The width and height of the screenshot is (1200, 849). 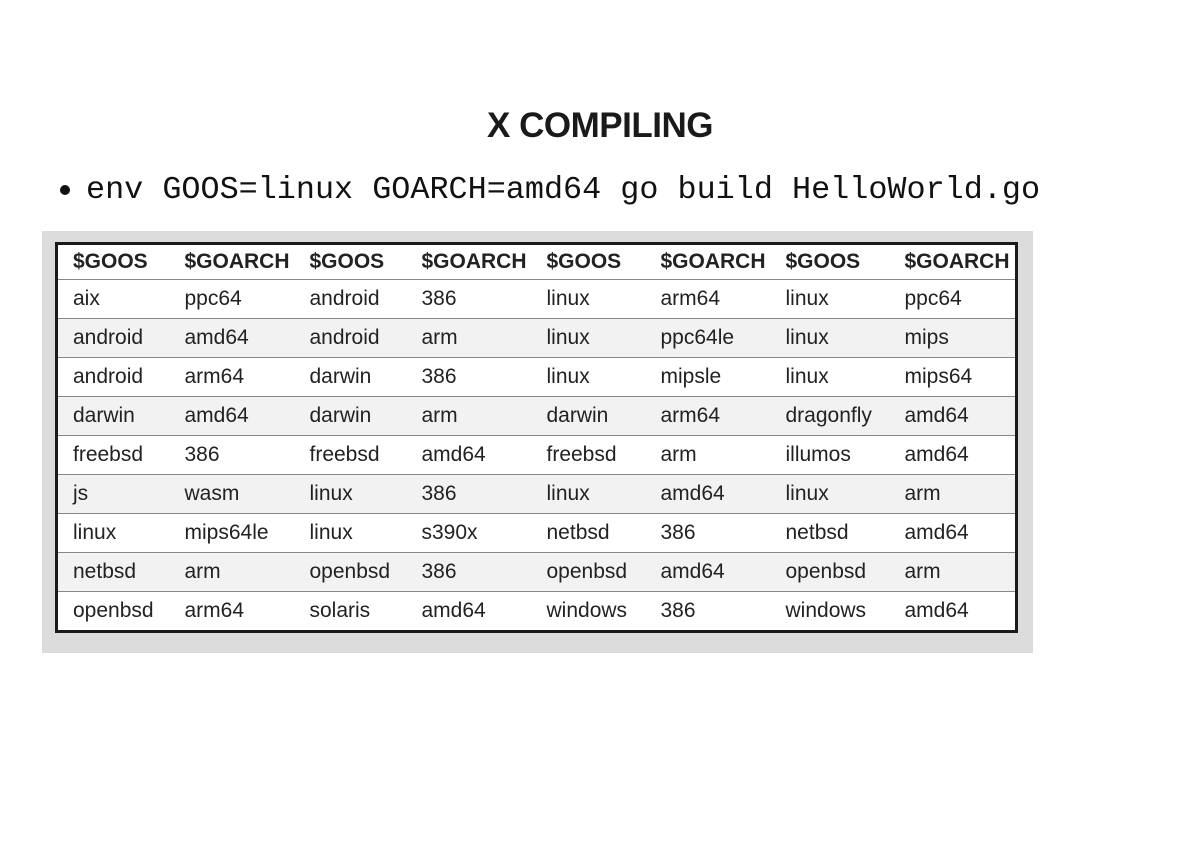 I want to click on table-cell: mips64le, so click(x=232, y=533).